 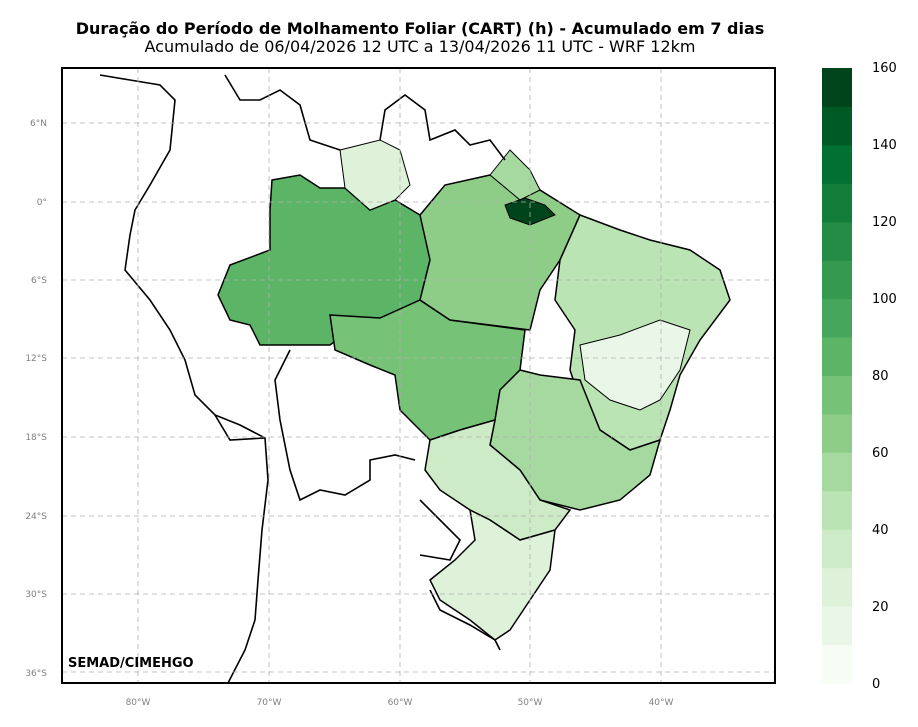 What do you see at coordinates (375, 175) in the screenshot?
I see `region-roraima` at bounding box center [375, 175].